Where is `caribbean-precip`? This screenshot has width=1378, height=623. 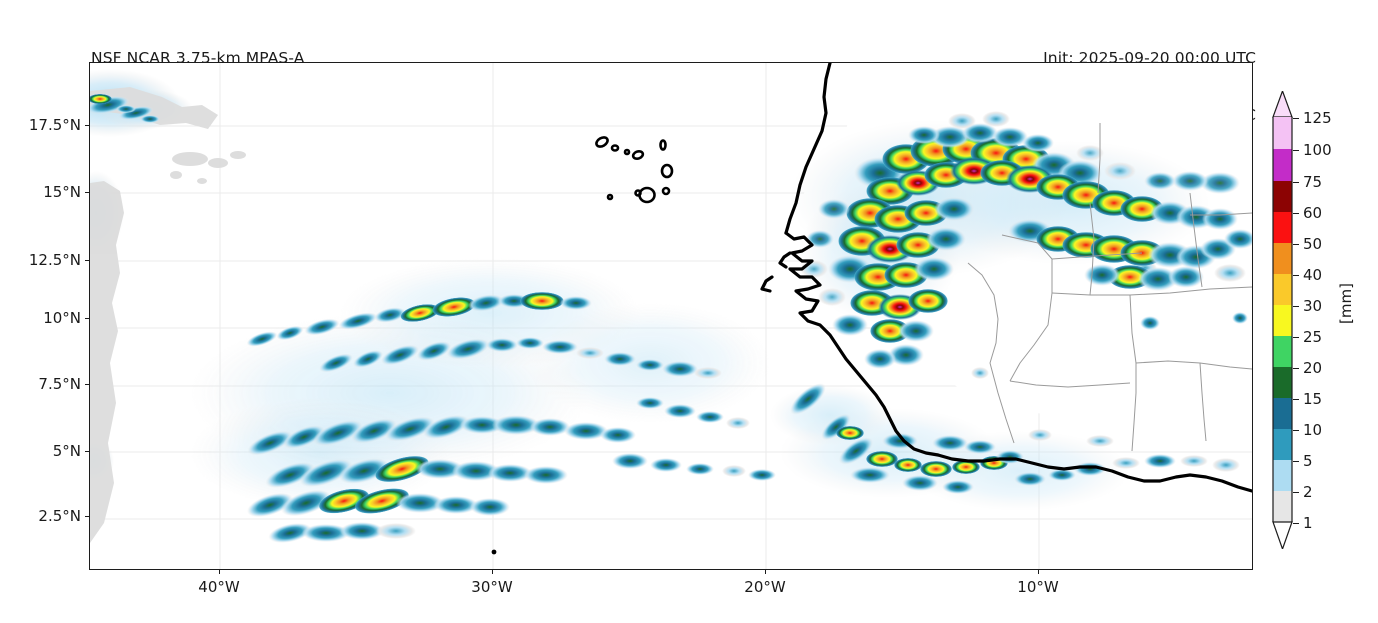 caribbean-precip is located at coordinates (125, 108).